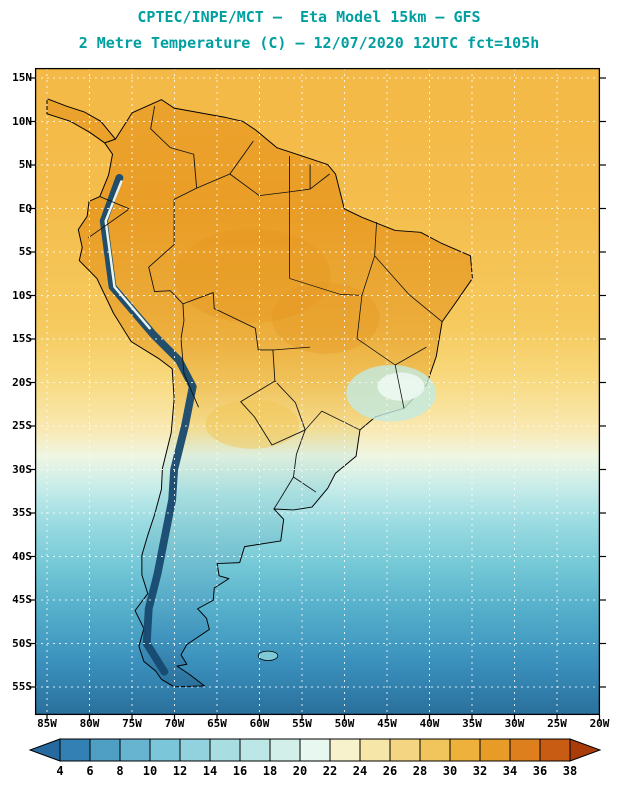 The image size is (618, 800). I want to click on lat-label: 15S, so click(22, 338).